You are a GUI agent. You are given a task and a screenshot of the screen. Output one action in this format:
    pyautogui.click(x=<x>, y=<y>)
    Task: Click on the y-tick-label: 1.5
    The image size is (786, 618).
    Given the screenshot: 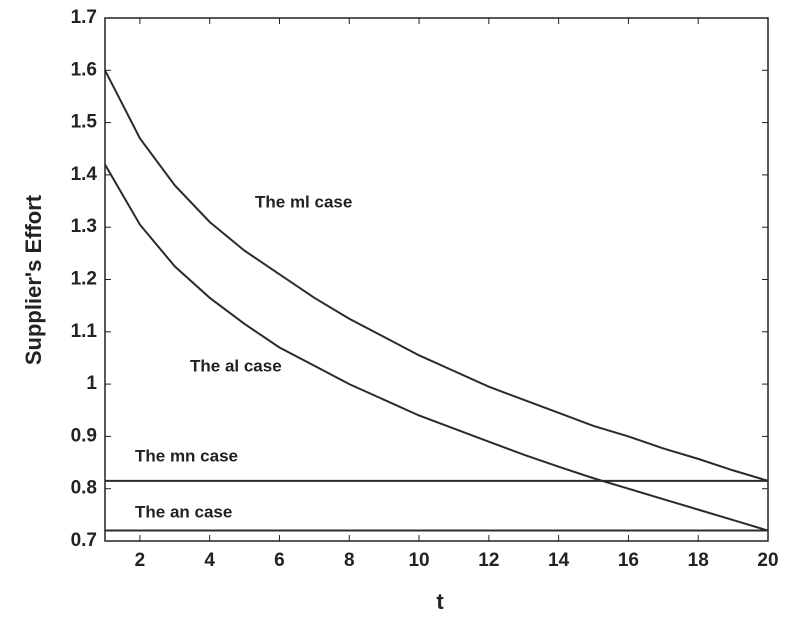 What is the action you would take?
    pyautogui.click(x=84, y=122)
    